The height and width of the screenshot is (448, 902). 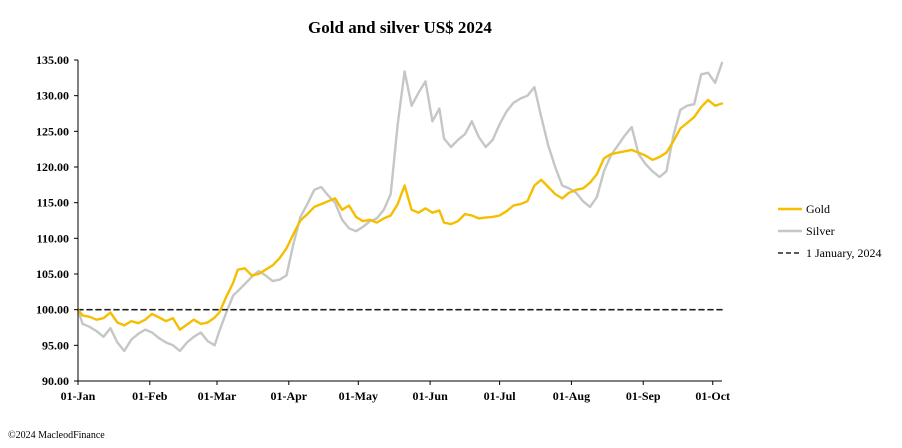 What do you see at coordinates (150, 396) in the screenshot?
I see `x-tick-label: 01-Feb` at bounding box center [150, 396].